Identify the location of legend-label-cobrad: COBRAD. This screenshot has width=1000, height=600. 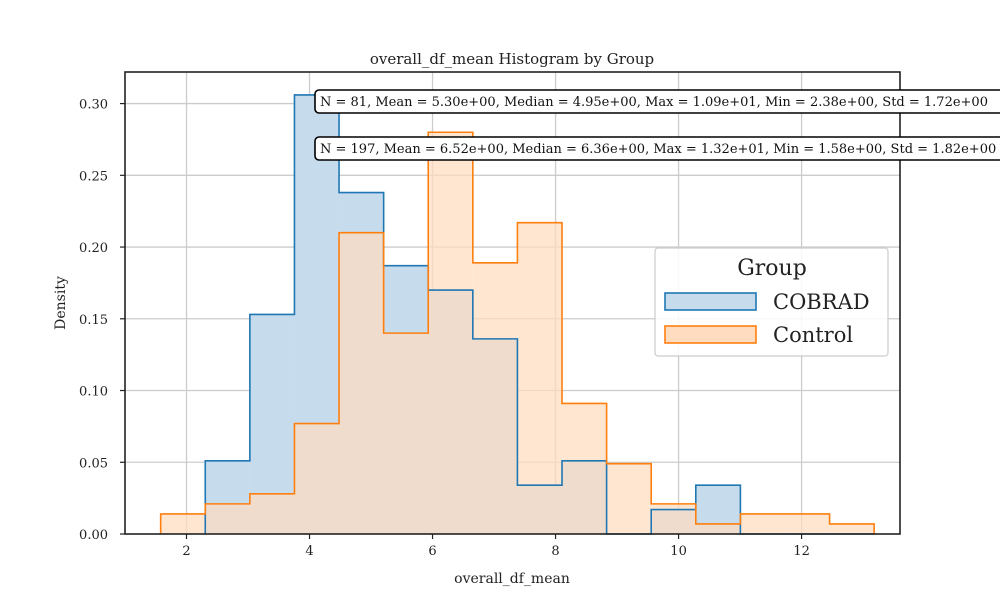
(821, 302).